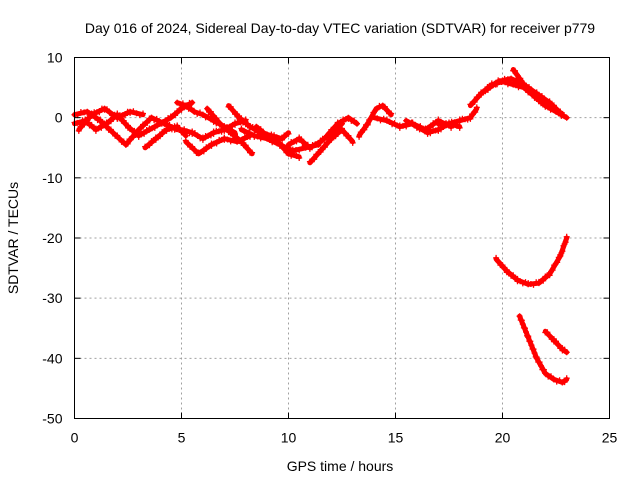 This screenshot has width=640, height=480. I want to click on series-sat-x, so click(556, 342).